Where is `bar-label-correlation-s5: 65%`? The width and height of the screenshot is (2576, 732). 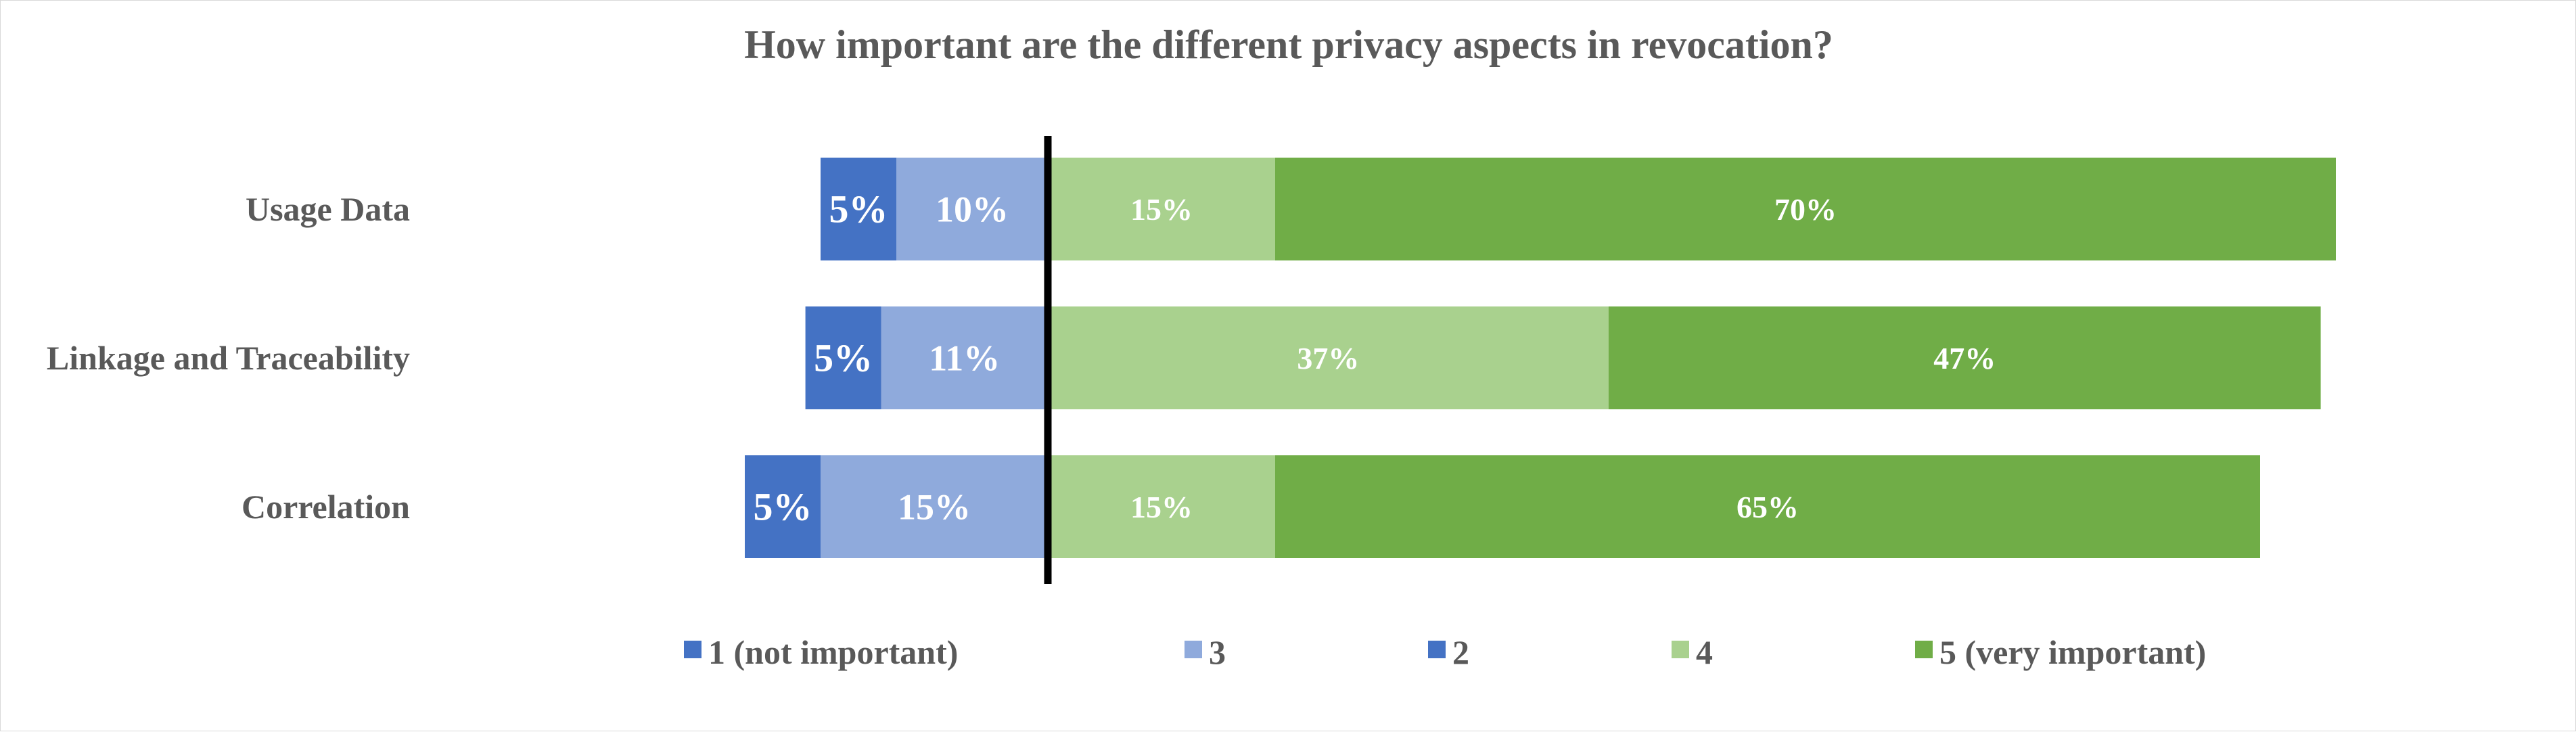
bar-label-correlation-s5: 65% is located at coordinates (1767, 507).